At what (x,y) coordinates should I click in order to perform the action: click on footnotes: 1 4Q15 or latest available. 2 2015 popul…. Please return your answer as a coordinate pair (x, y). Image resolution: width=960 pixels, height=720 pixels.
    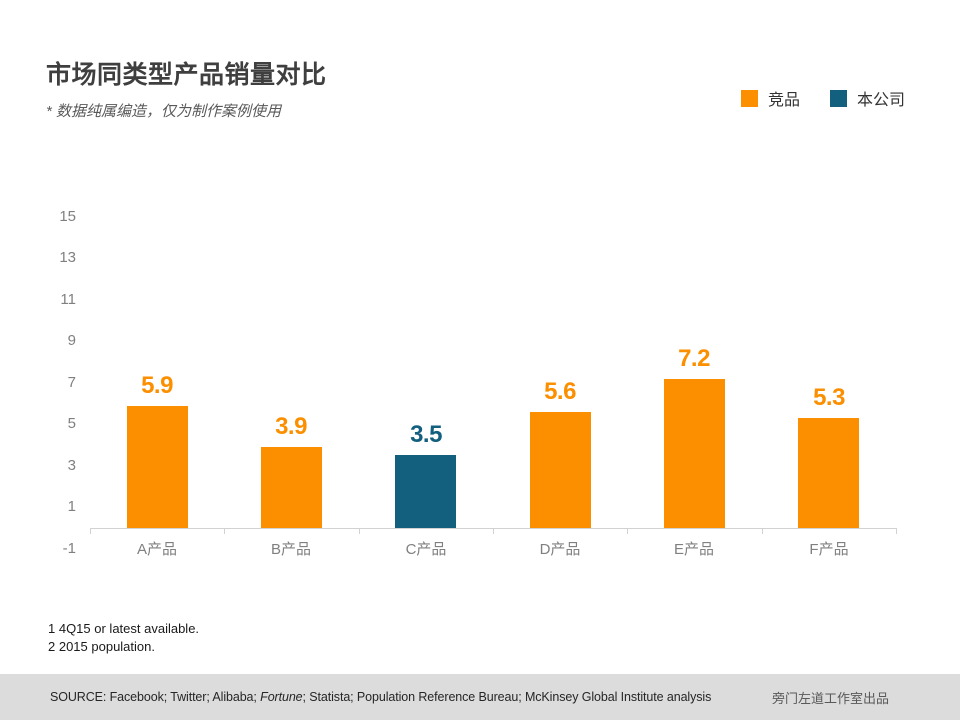
    Looking at the image, I should click on (123, 638).